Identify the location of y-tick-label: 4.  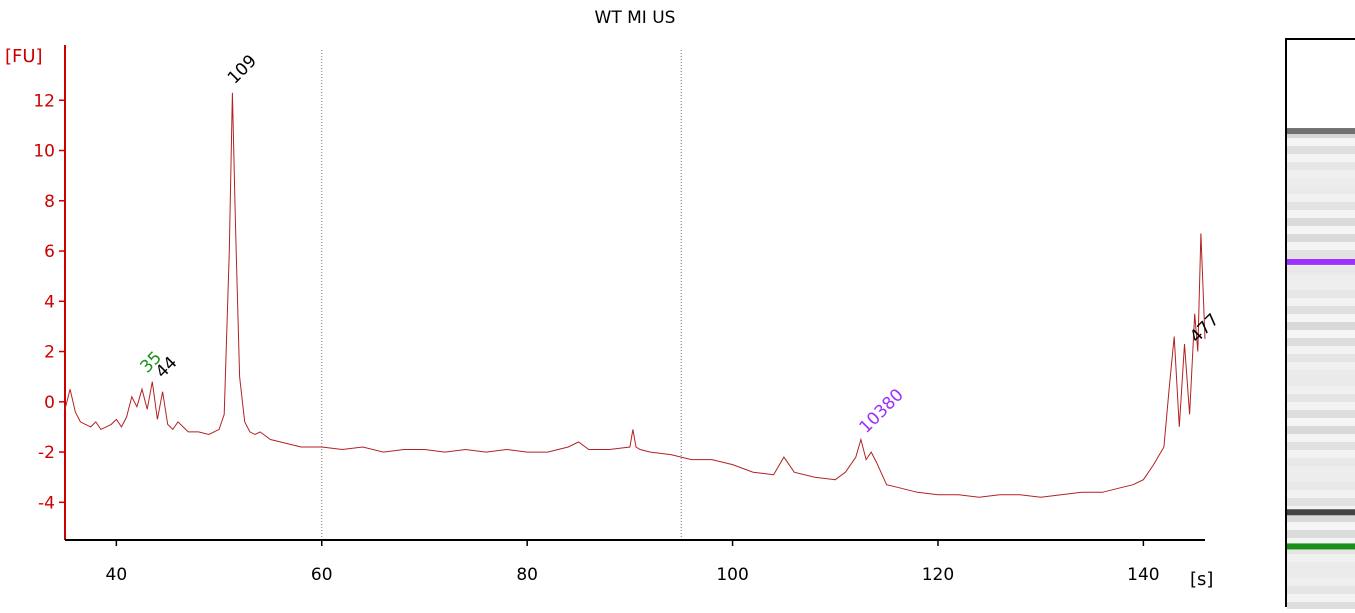
(49, 302).